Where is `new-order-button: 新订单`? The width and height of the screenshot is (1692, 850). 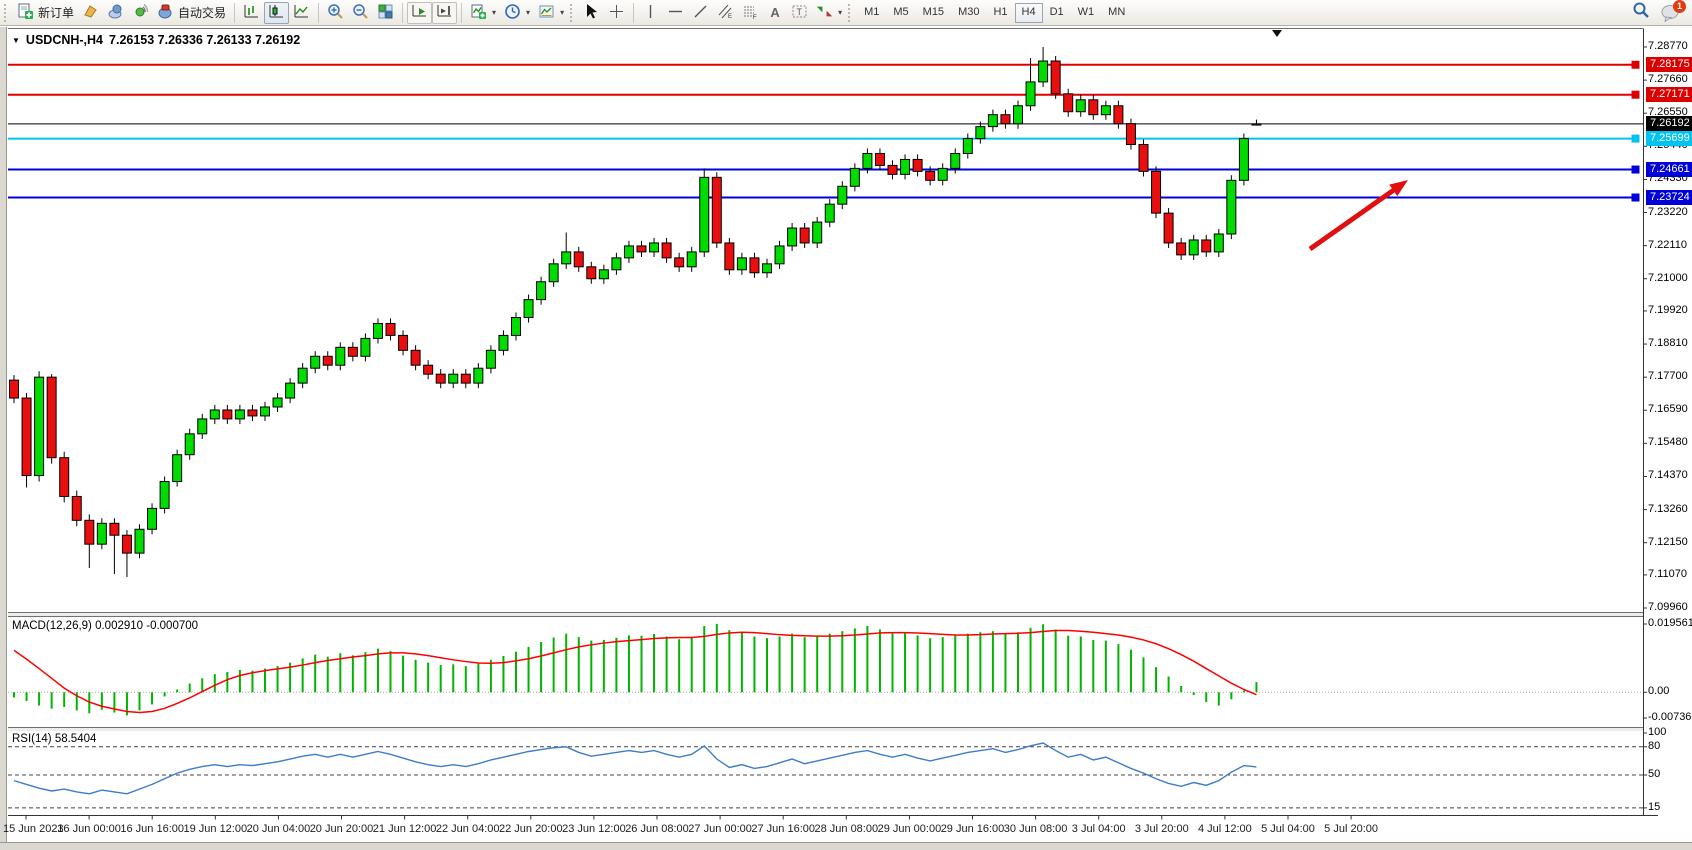
new-order-button: 新订单 is located at coordinates (45, 13).